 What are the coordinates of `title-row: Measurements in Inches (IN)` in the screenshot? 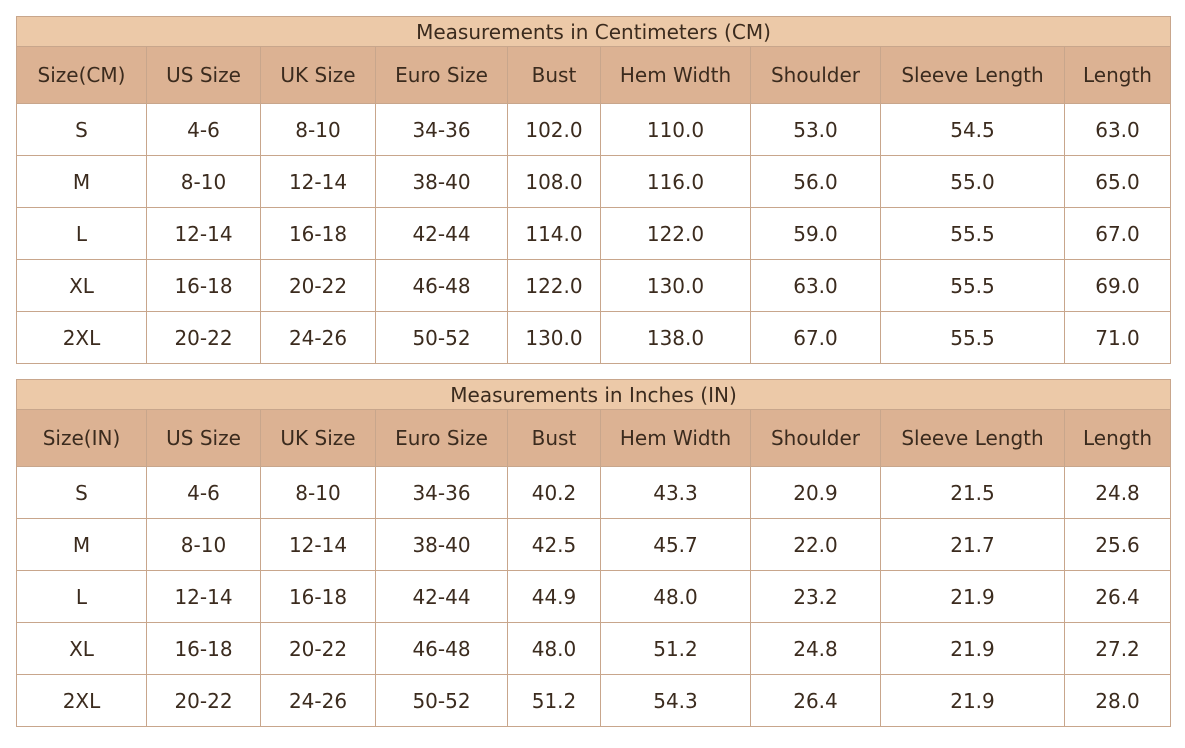 It's located at (593, 394).